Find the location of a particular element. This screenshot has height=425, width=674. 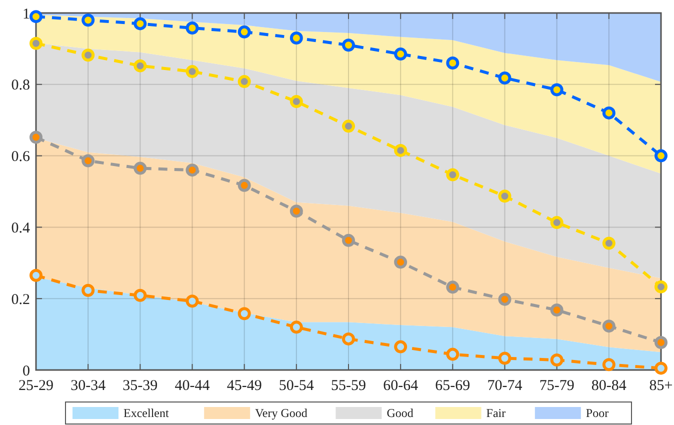

legend-label: Very Good is located at coordinates (281, 413).